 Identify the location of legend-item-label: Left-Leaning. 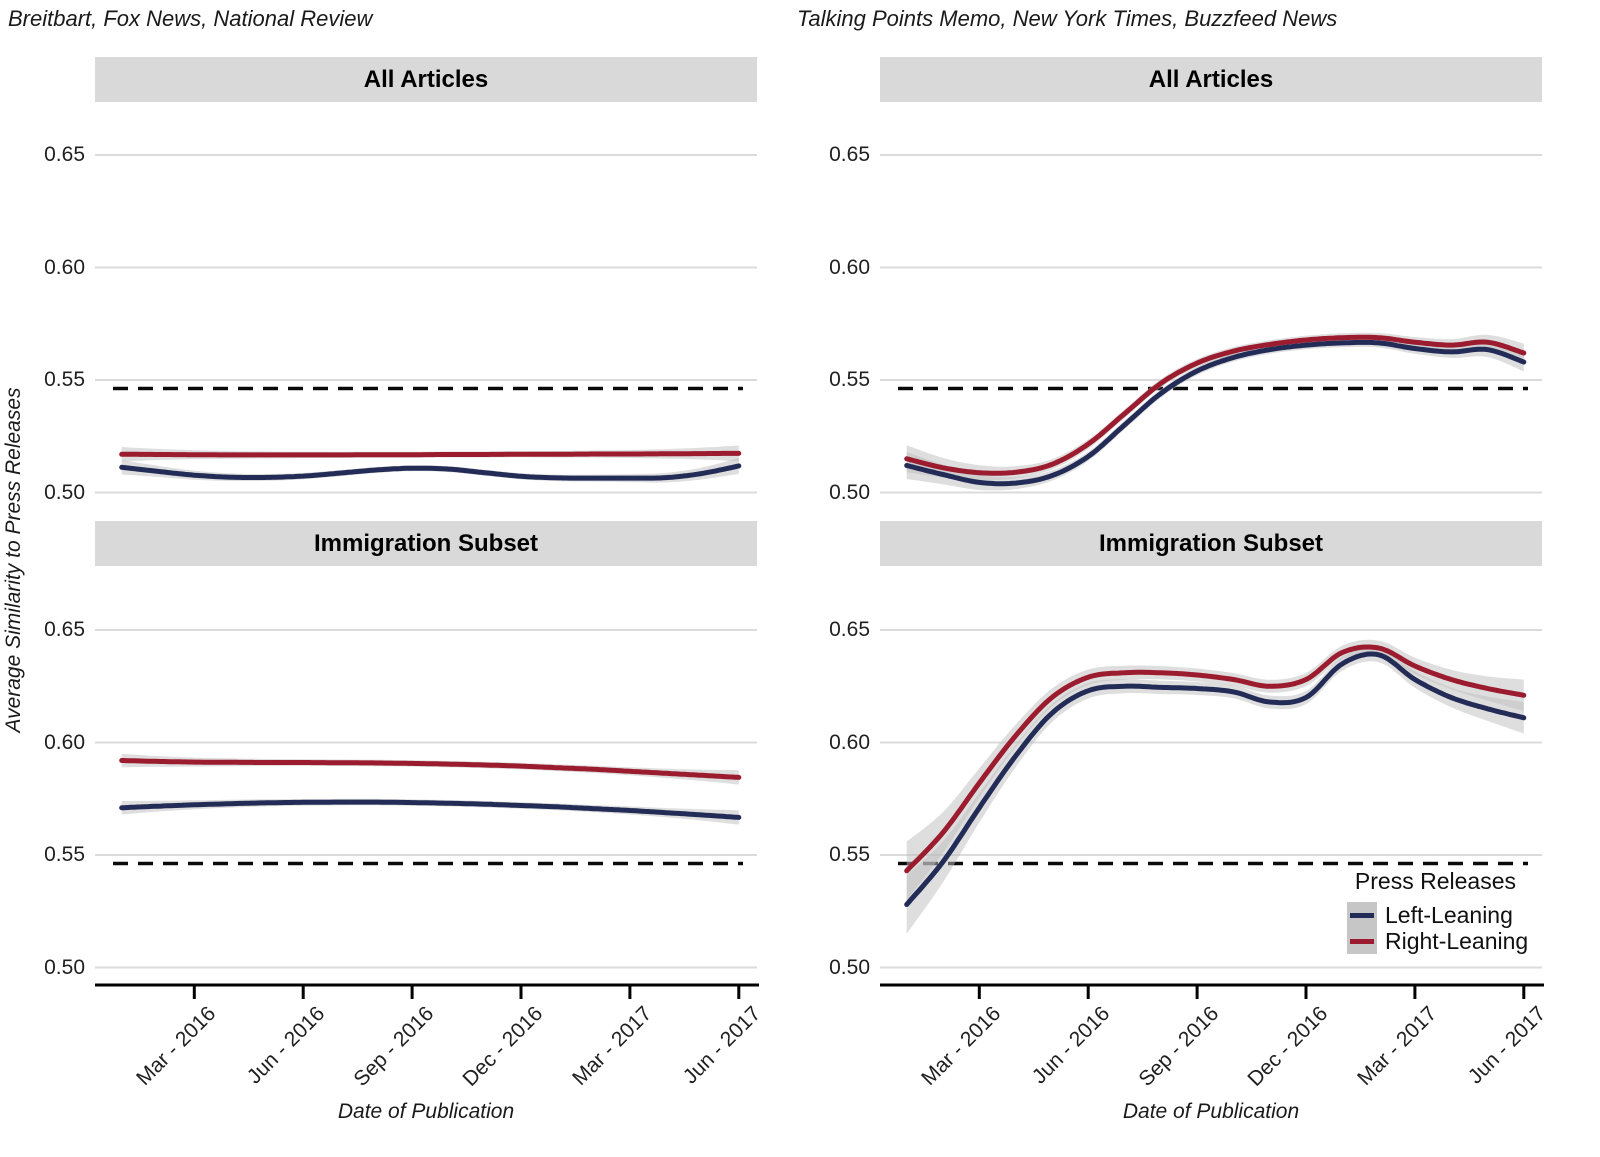
(1449, 914).